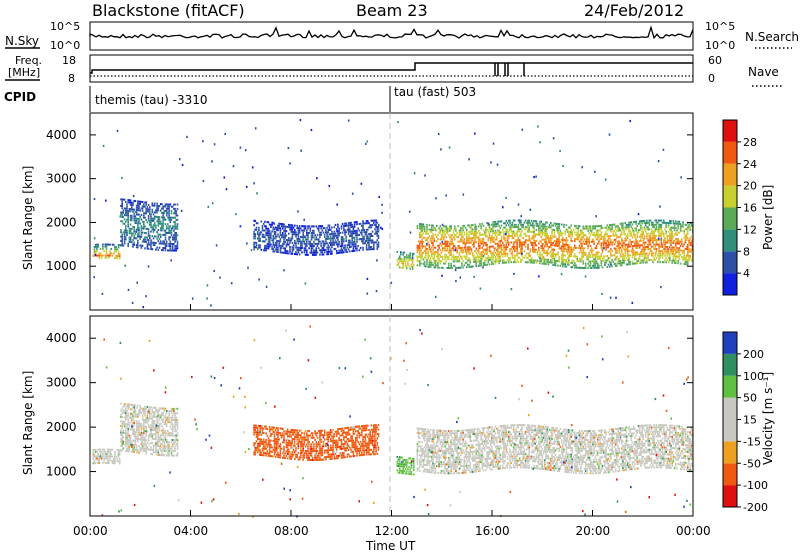 The width and height of the screenshot is (800, 554). I want to click on noise-right-label: N.Search, so click(772, 37).